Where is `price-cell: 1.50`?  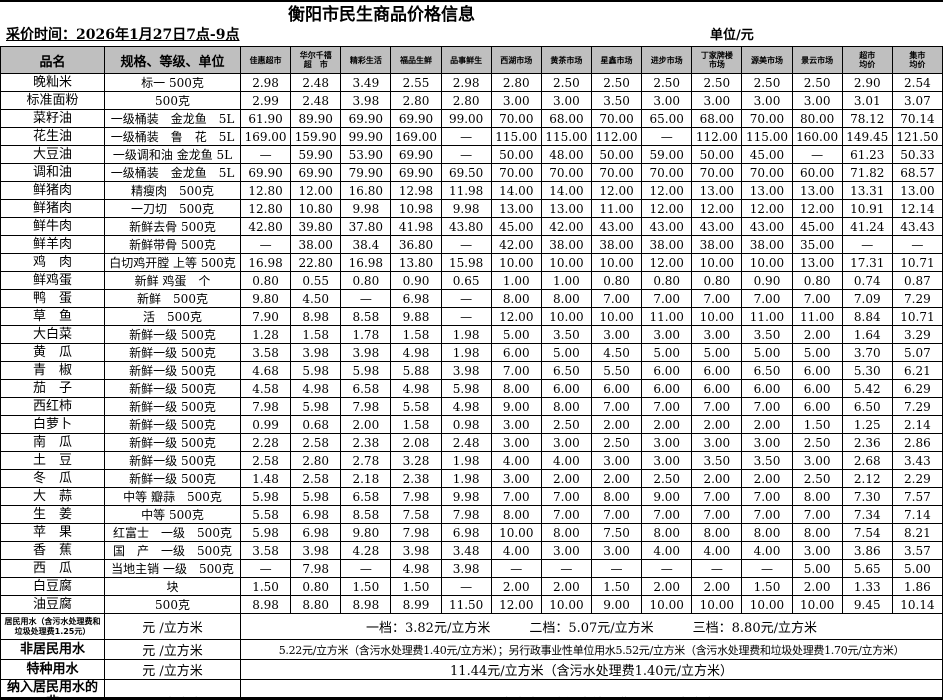
price-cell: 1.50 is located at coordinates (265, 586).